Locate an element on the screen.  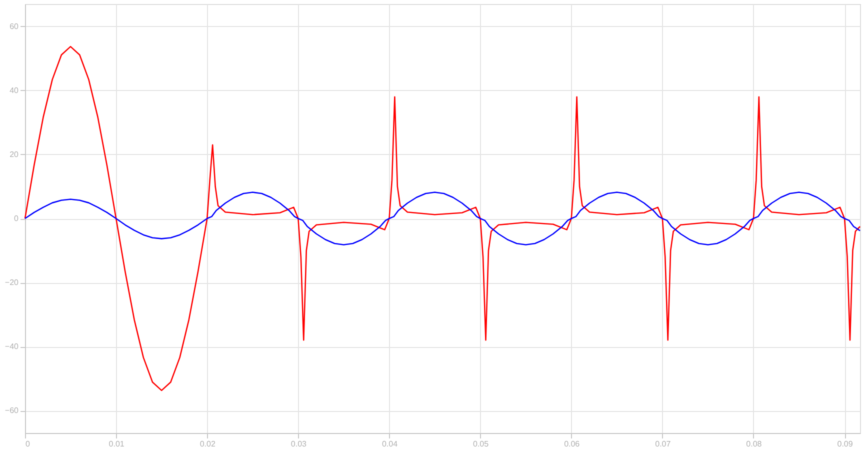
y-tick-label: −40 is located at coordinates (12, 347).